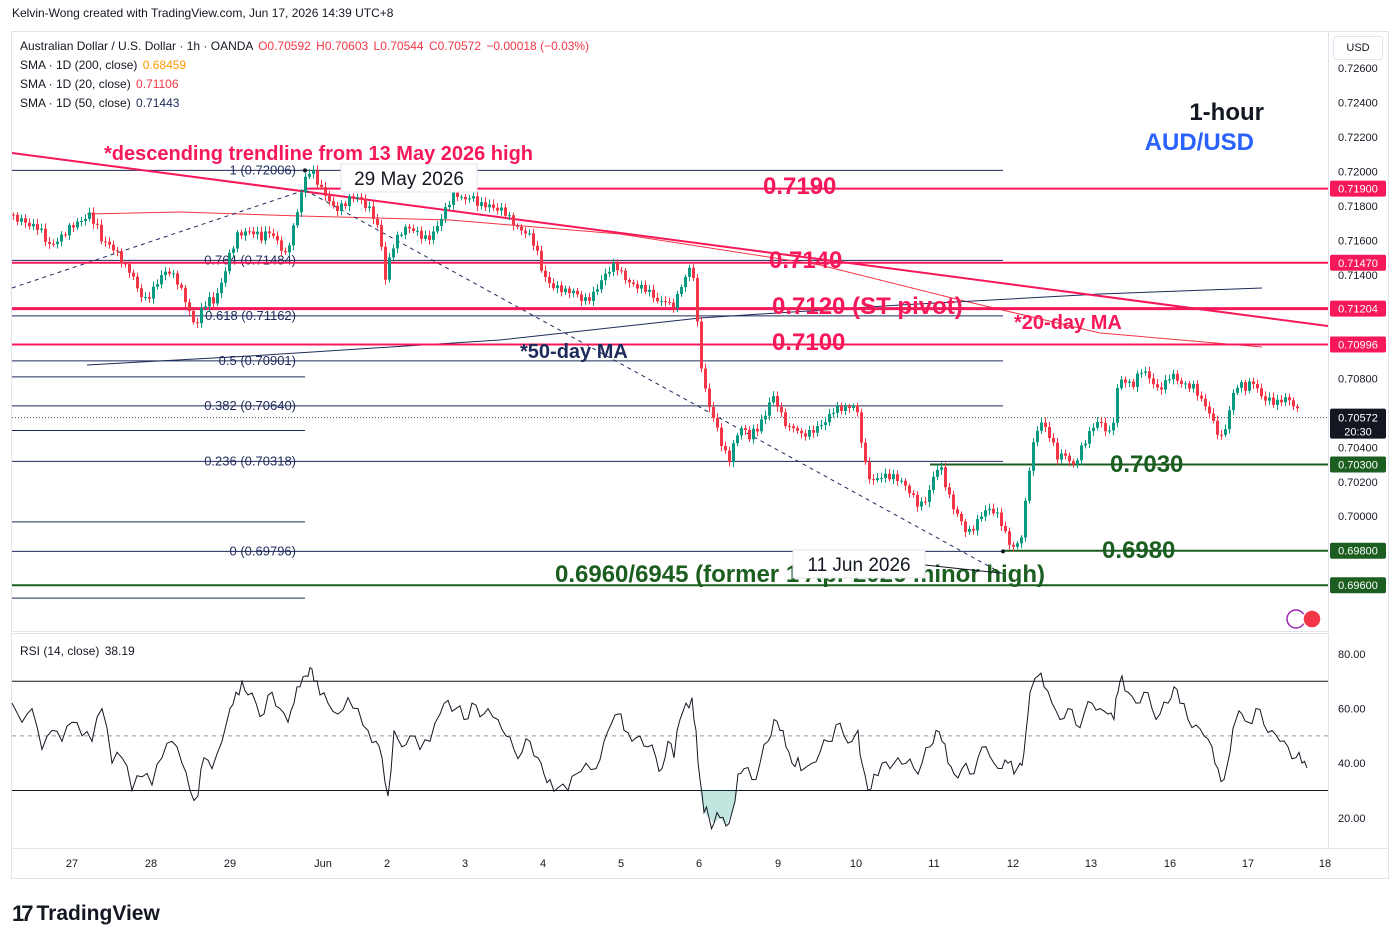  I want to click on time-tick-label: 29, so click(230, 864).